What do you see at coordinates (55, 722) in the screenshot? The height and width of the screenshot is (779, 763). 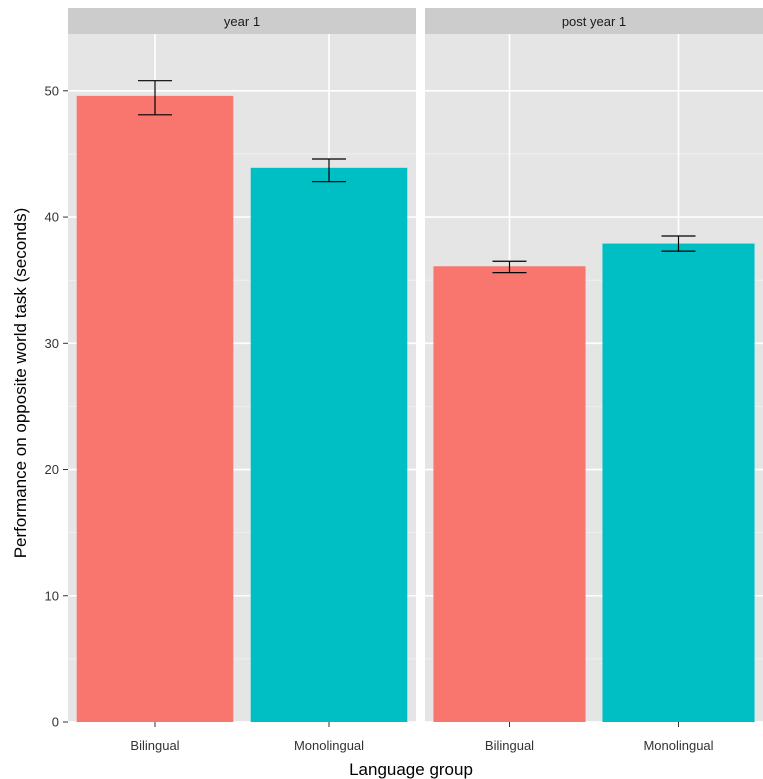 I see `y-tick-label: 0` at bounding box center [55, 722].